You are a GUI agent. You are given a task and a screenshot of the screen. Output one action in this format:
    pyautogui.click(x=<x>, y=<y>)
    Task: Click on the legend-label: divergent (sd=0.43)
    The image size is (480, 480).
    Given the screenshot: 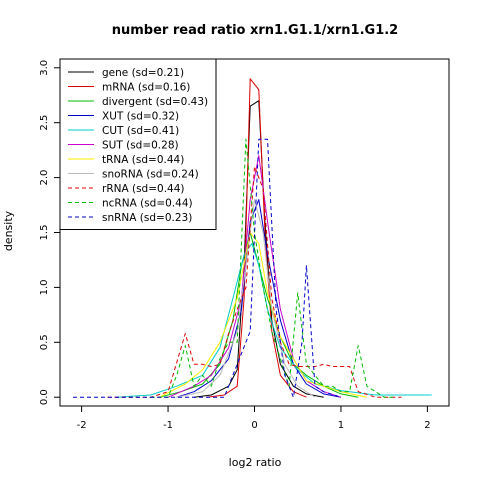 What is the action you would take?
    pyautogui.click(x=155, y=102)
    